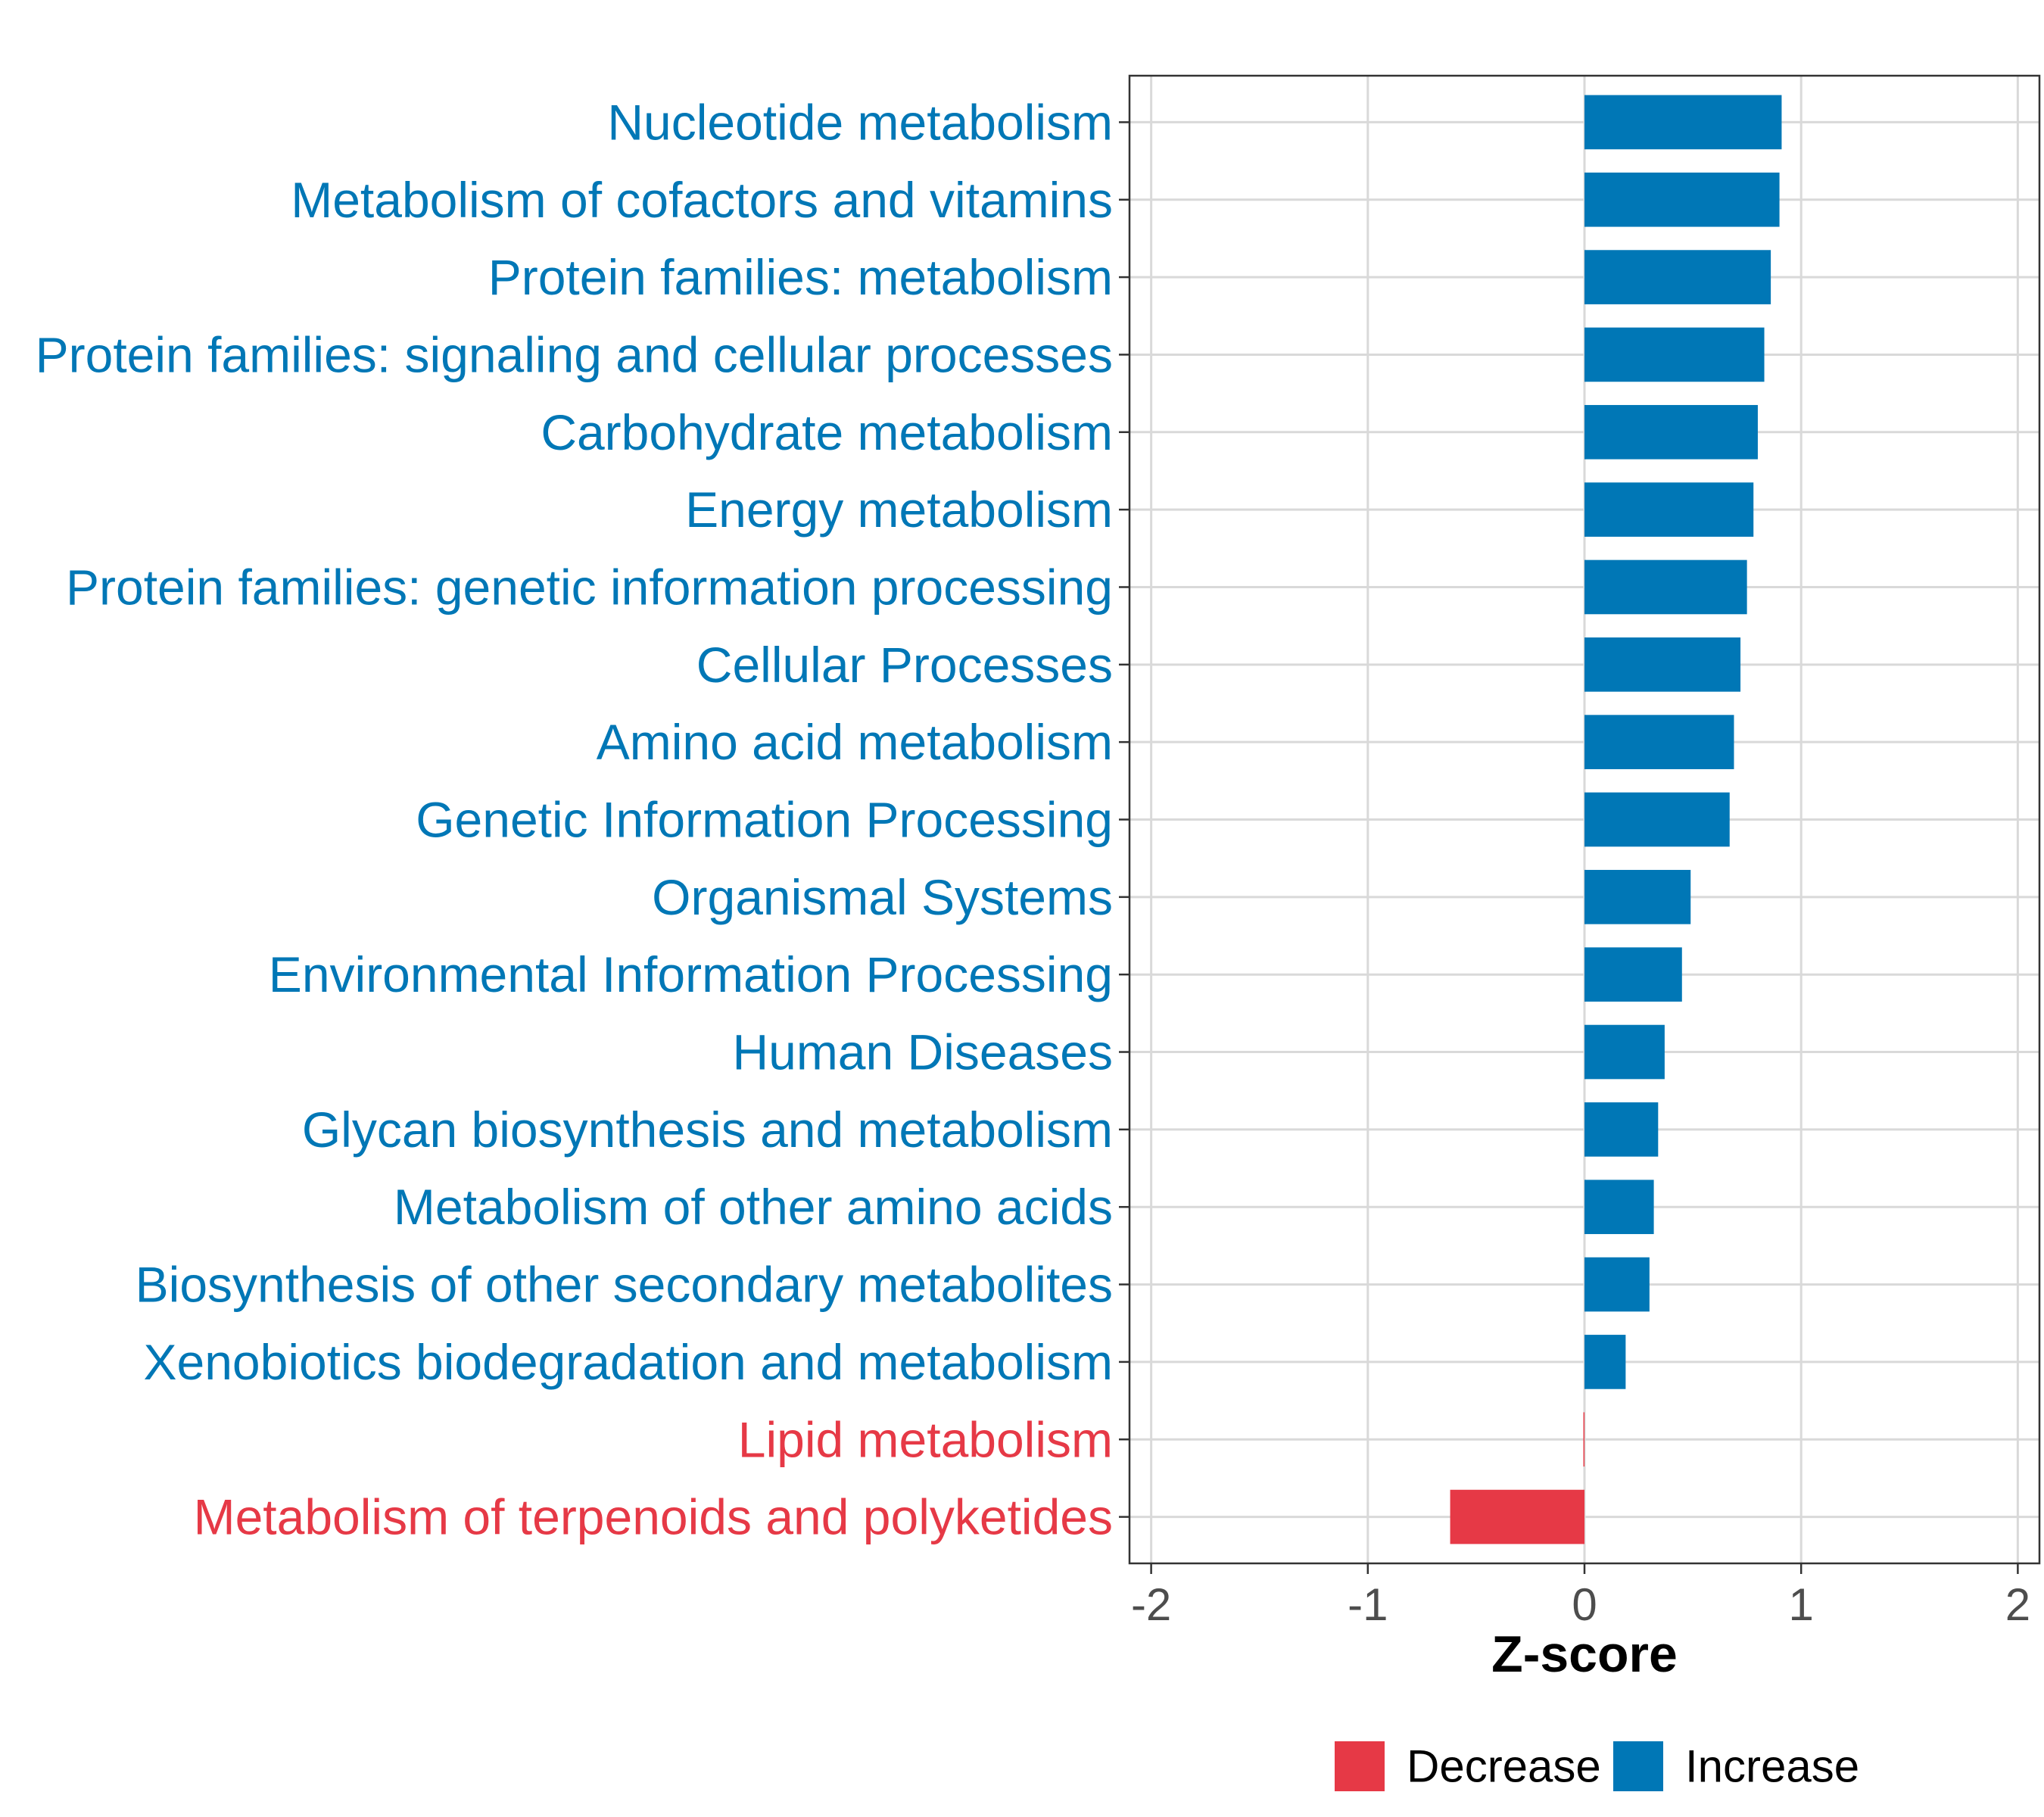  I want to click on y-tick-label: Carbohydrate metabolism, so click(827, 432).